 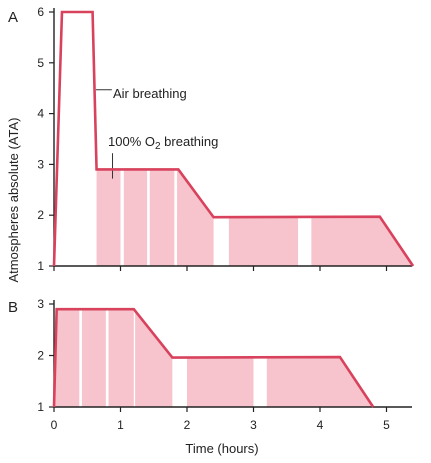 What do you see at coordinates (158, 146) in the screenshot?
I see `oxygen-annotation-subscript: 2` at bounding box center [158, 146].